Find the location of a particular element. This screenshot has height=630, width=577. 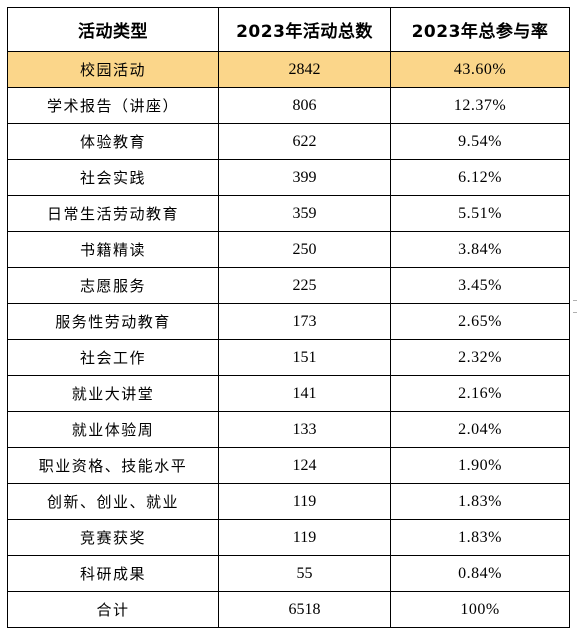

table-header-row: 活动类型 2023年活动总数 2023年总参与率 is located at coordinates (288, 29).